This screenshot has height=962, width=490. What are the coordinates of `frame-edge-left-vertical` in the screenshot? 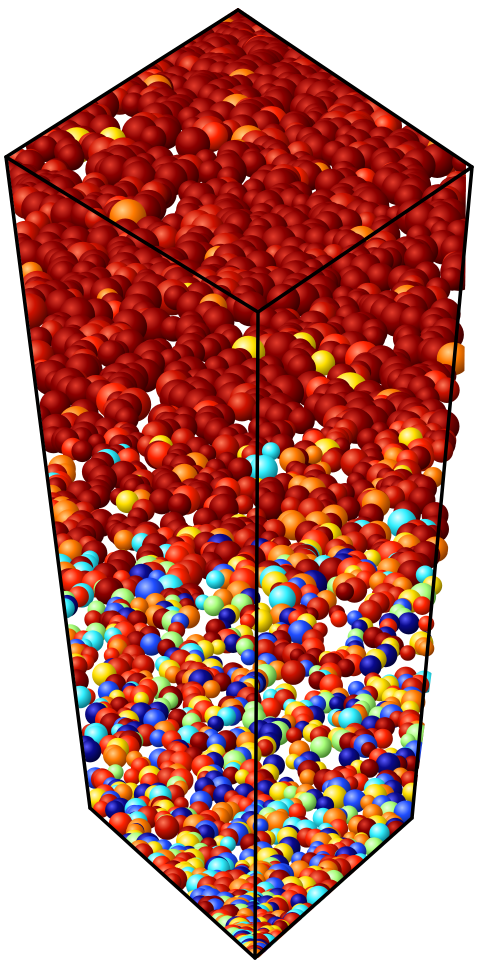 It's located at (48, 482).